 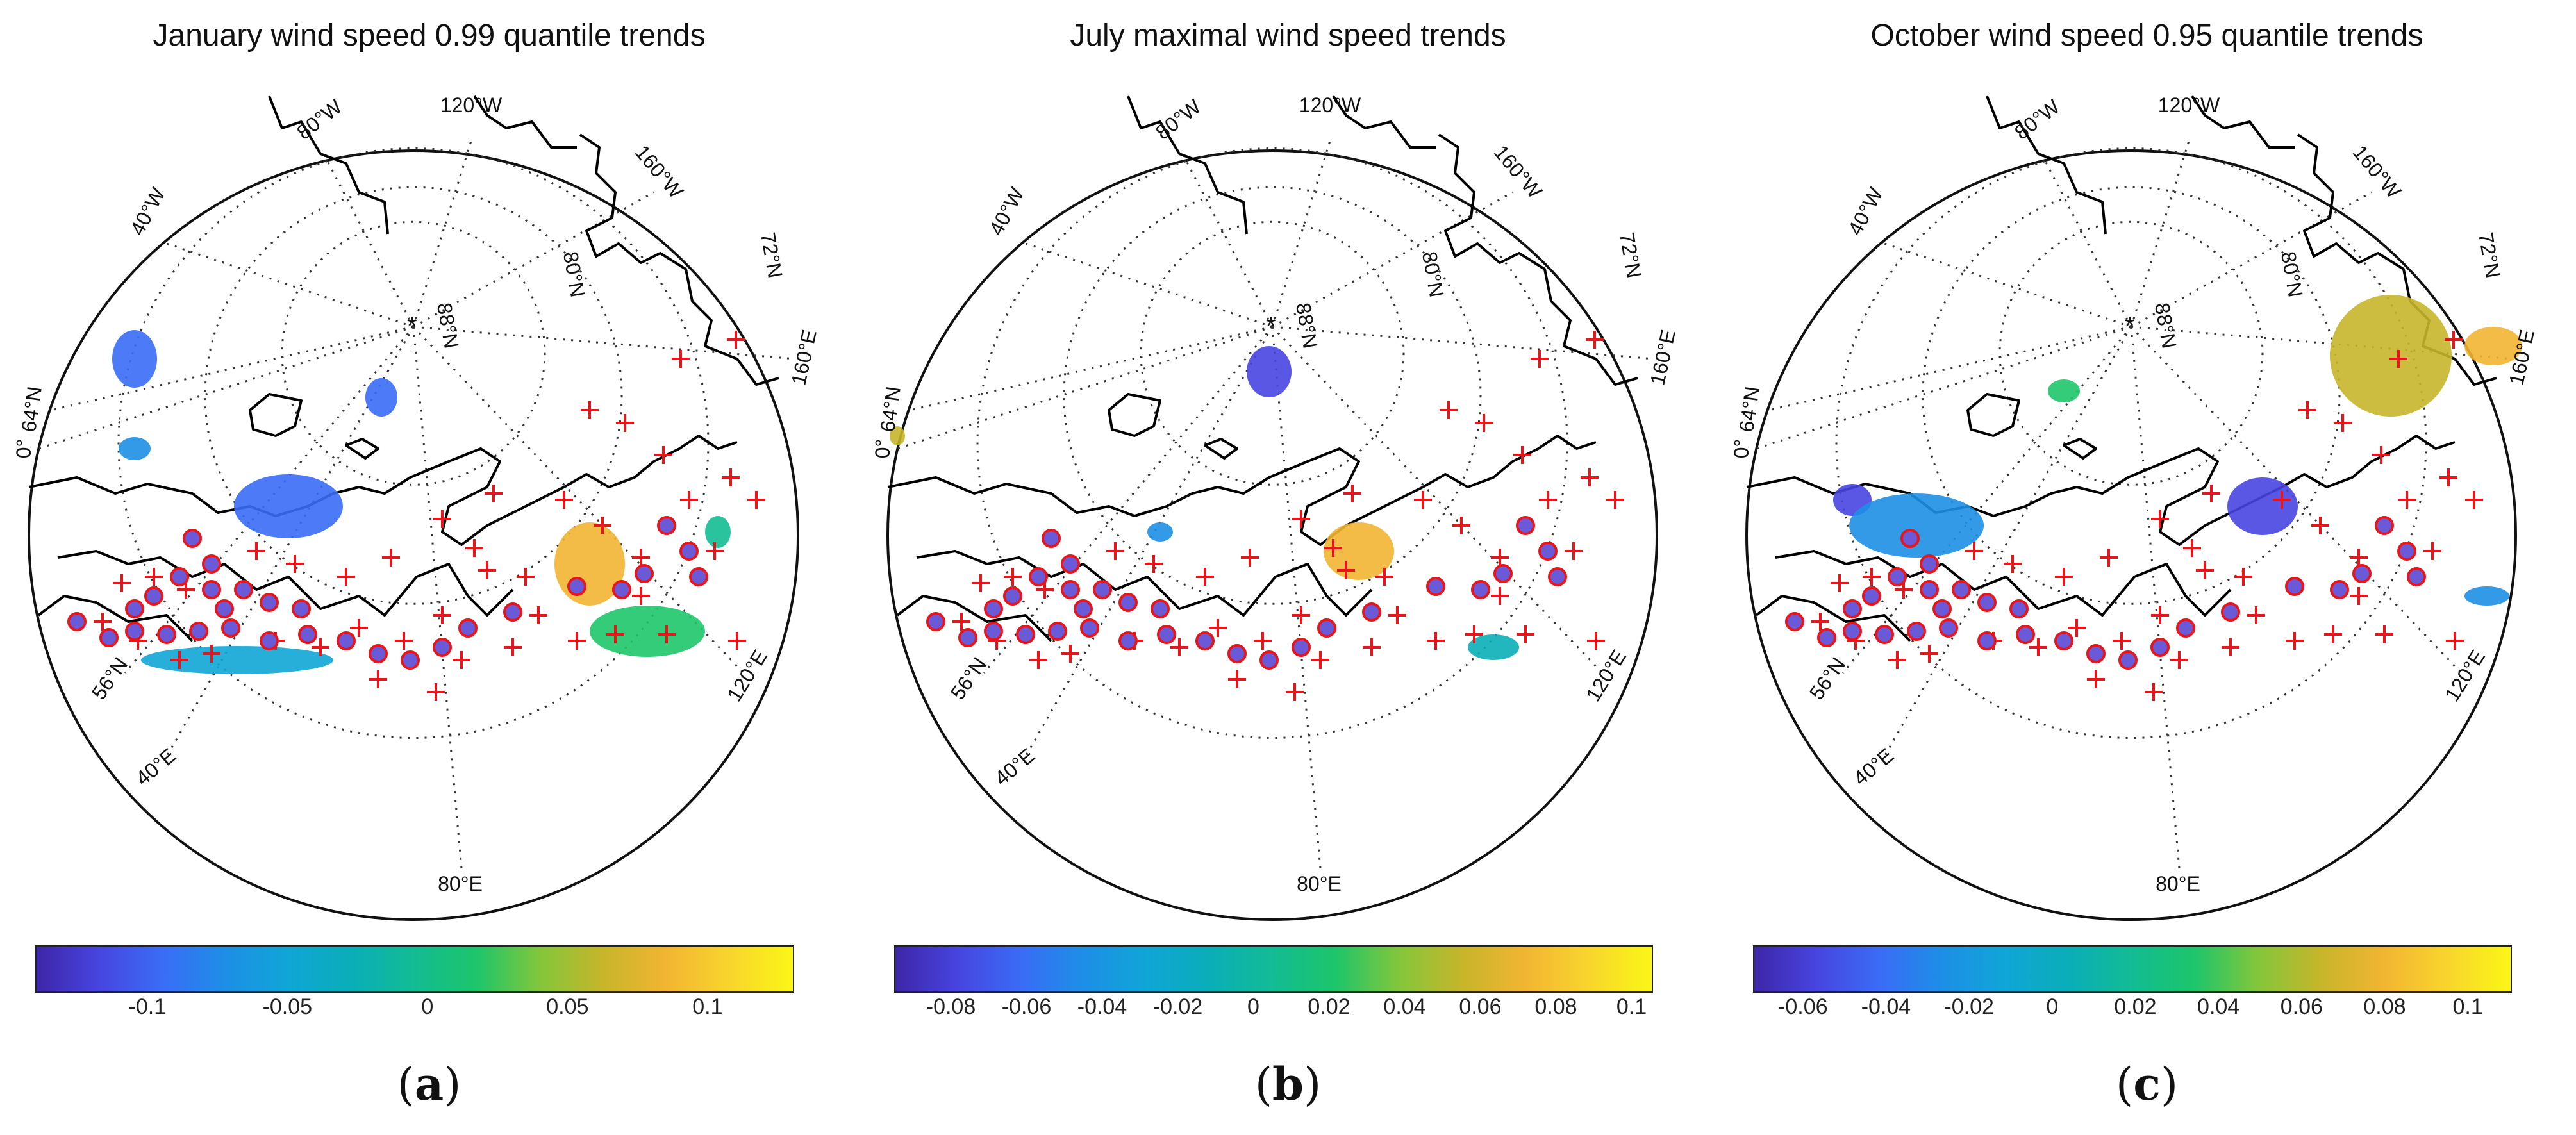 I want to click on latitude-label: 72°N, so click(x=771, y=255).